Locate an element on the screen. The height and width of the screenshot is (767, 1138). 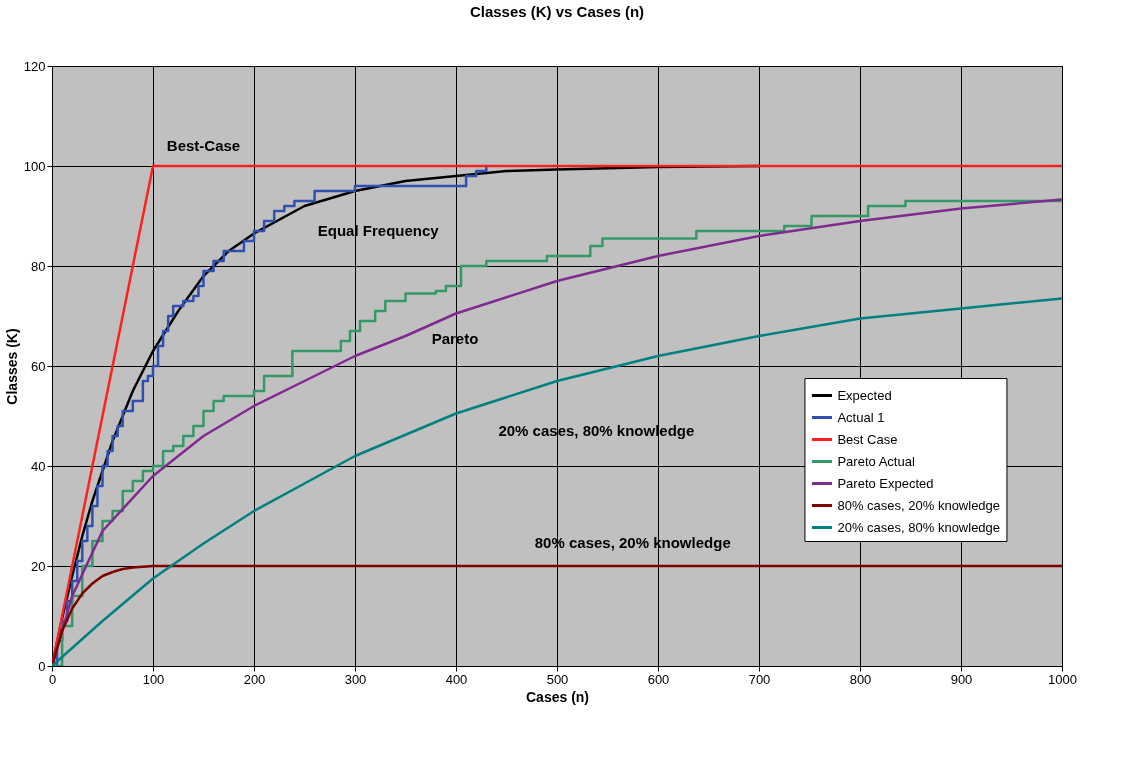
legend-label: Pareto Actual is located at coordinates (876, 461).